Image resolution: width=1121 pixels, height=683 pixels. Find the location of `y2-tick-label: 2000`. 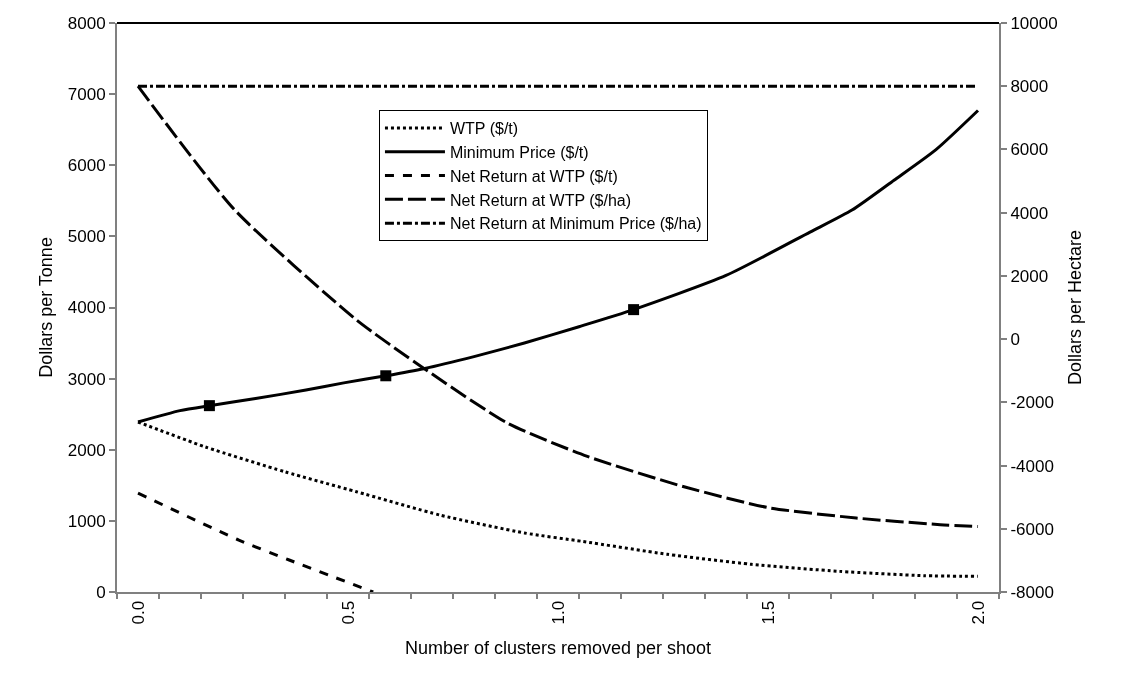

y2-tick-label: 2000 is located at coordinates (1029, 276).